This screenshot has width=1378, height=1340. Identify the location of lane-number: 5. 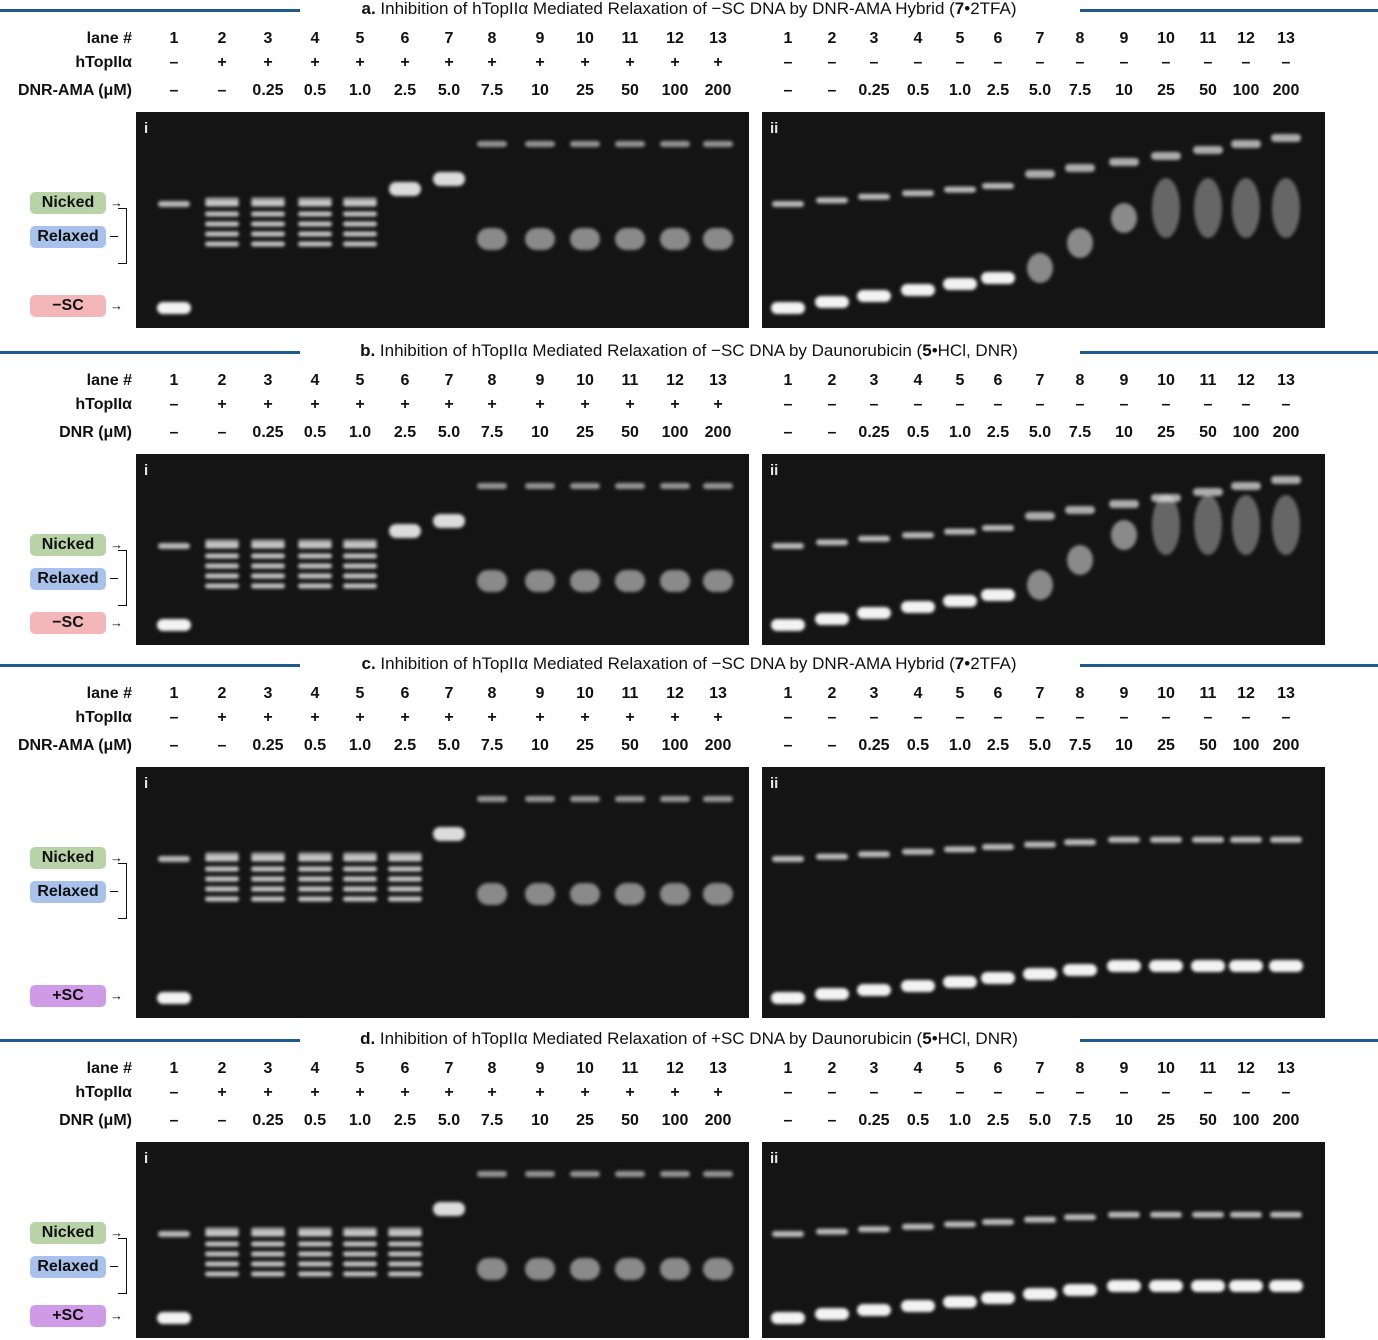
(360, 1068).